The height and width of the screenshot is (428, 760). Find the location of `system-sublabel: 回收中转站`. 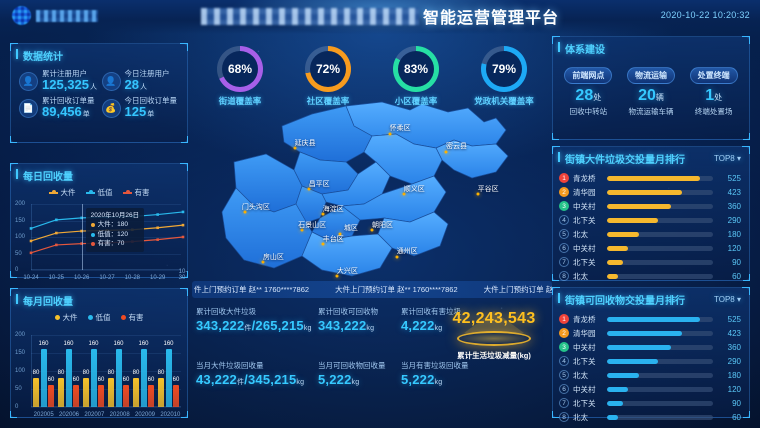

system-sublabel: 回收中转站 is located at coordinates (588, 111).